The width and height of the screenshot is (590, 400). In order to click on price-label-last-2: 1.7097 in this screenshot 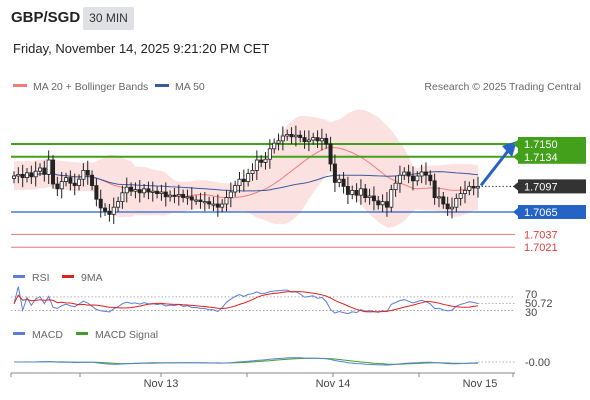, I will do `click(541, 187)`.